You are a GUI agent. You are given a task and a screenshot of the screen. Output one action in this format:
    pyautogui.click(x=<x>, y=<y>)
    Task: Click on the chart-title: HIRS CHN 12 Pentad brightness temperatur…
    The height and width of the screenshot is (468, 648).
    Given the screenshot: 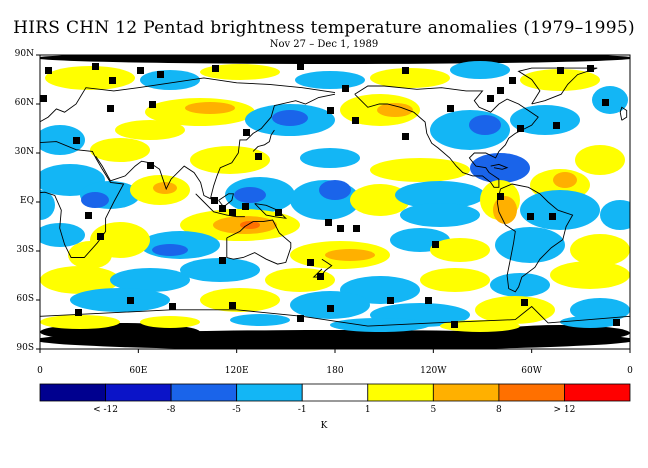 What is the action you would take?
    pyautogui.click(x=324, y=28)
    